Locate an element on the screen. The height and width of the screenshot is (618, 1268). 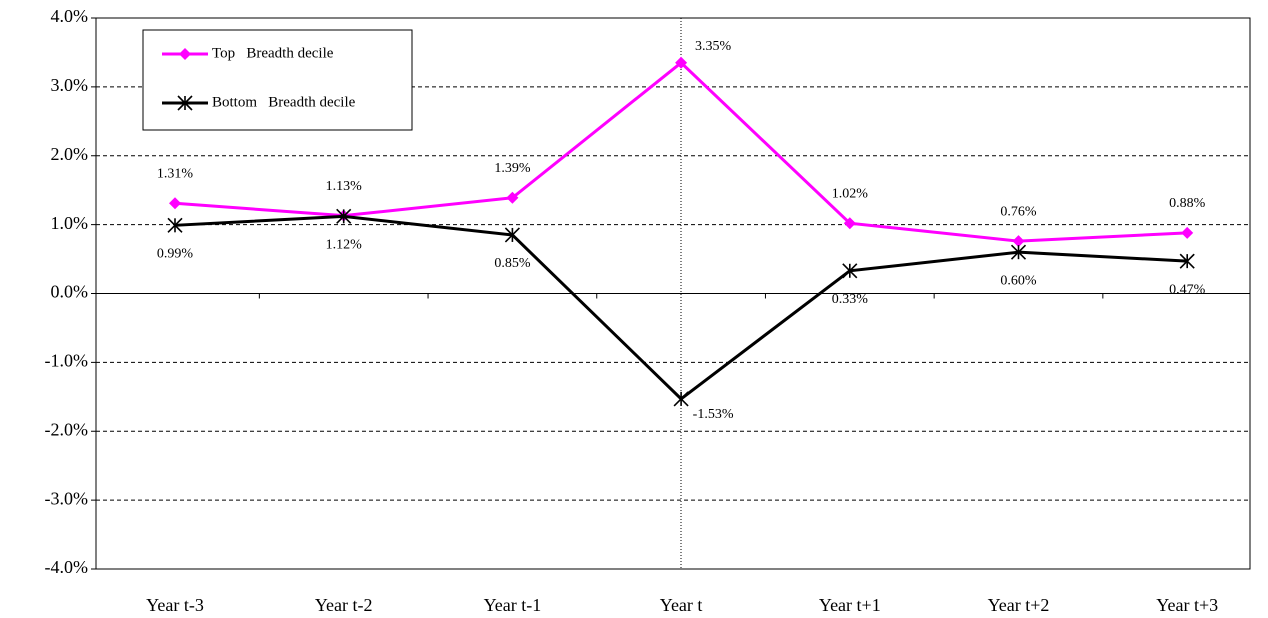
y-tick-label: 3.0% is located at coordinates (70, 85).